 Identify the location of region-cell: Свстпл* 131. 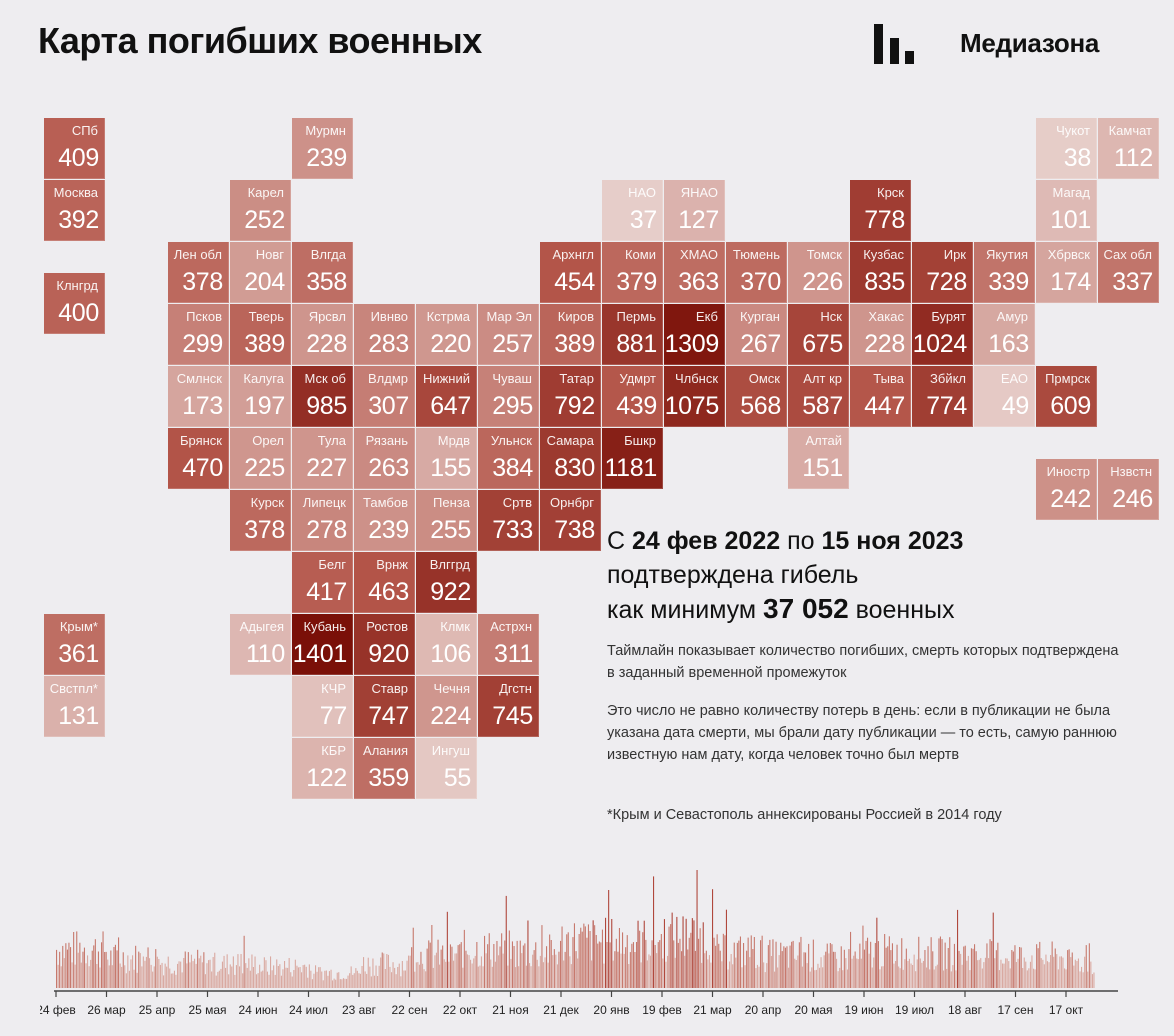
(74, 706).